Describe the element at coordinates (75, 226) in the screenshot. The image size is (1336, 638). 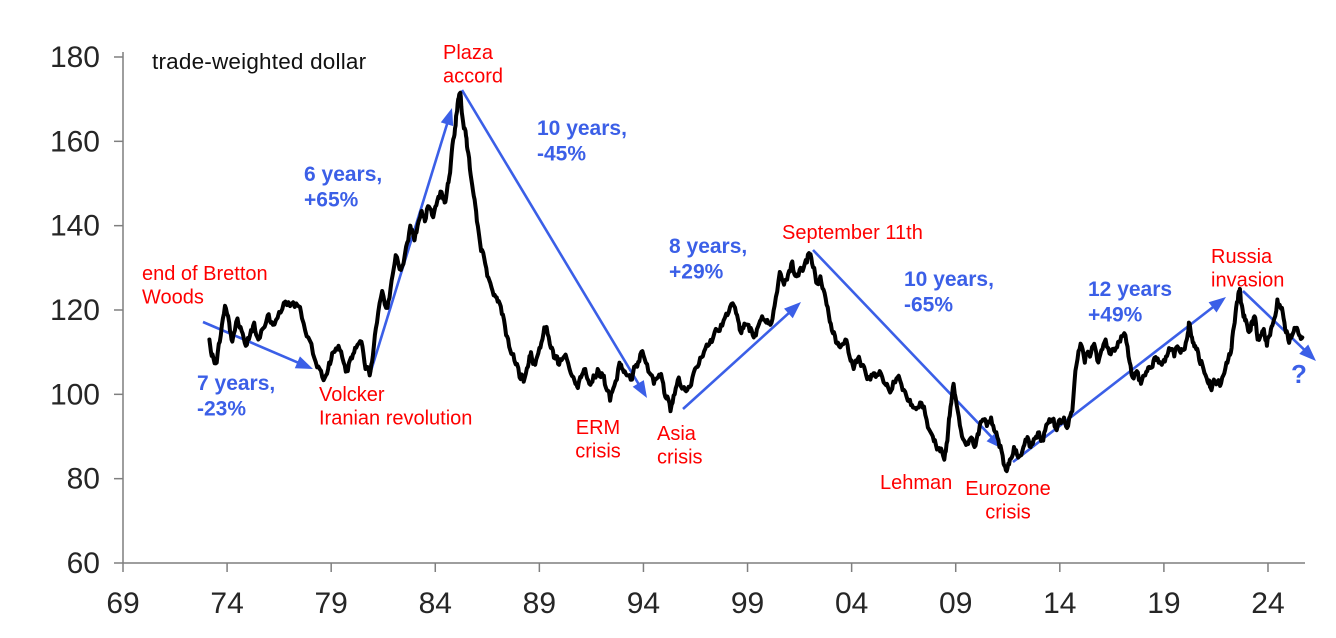
I see `y-tick-label: 140` at that location.